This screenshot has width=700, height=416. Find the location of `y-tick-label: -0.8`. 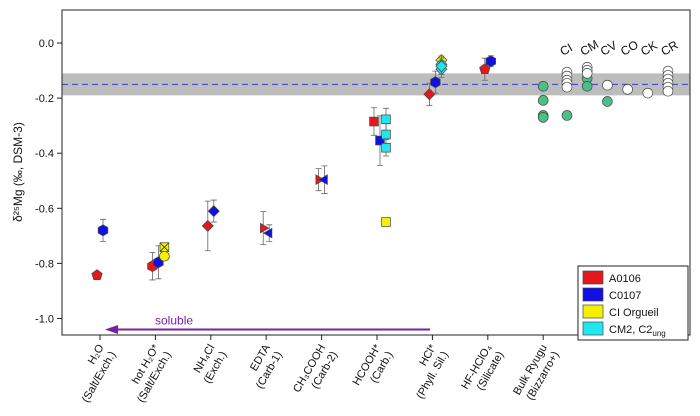

y-tick-label: -0.8 is located at coordinates (44, 264).